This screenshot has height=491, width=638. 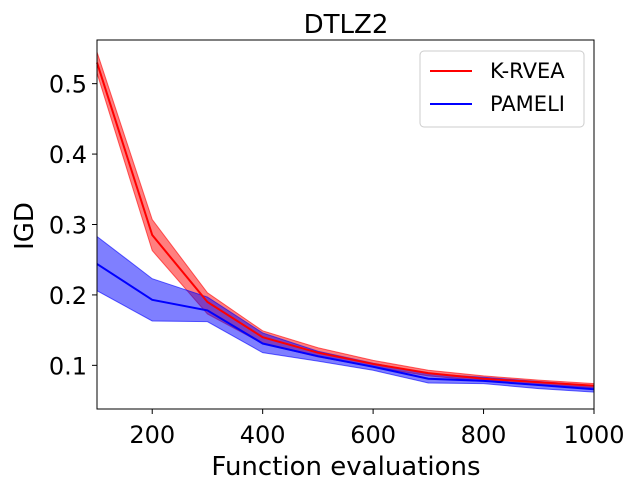 I want to click on y-tick-label-0.2: 0.2, so click(x=68, y=296).